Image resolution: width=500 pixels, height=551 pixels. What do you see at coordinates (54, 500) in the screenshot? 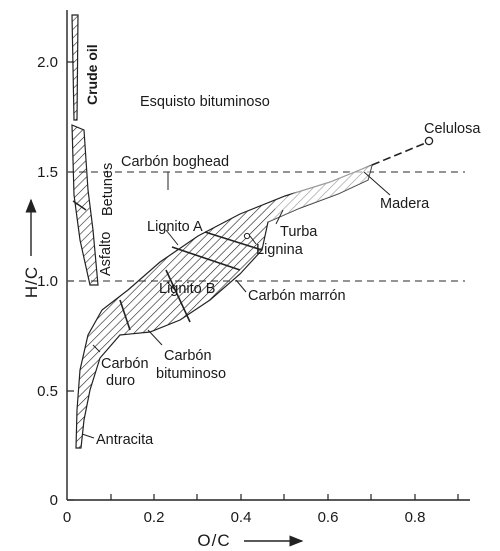
I see `y-tick-label: 0` at bounding box center [54, 500].